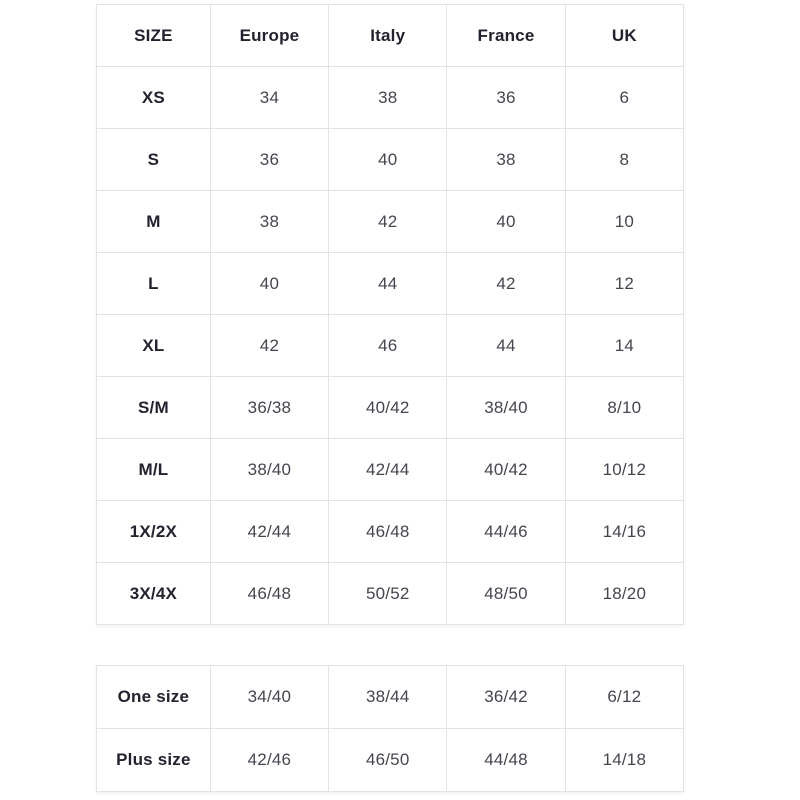  I want to click on row-label-cell: S/M, so click(153, 407).